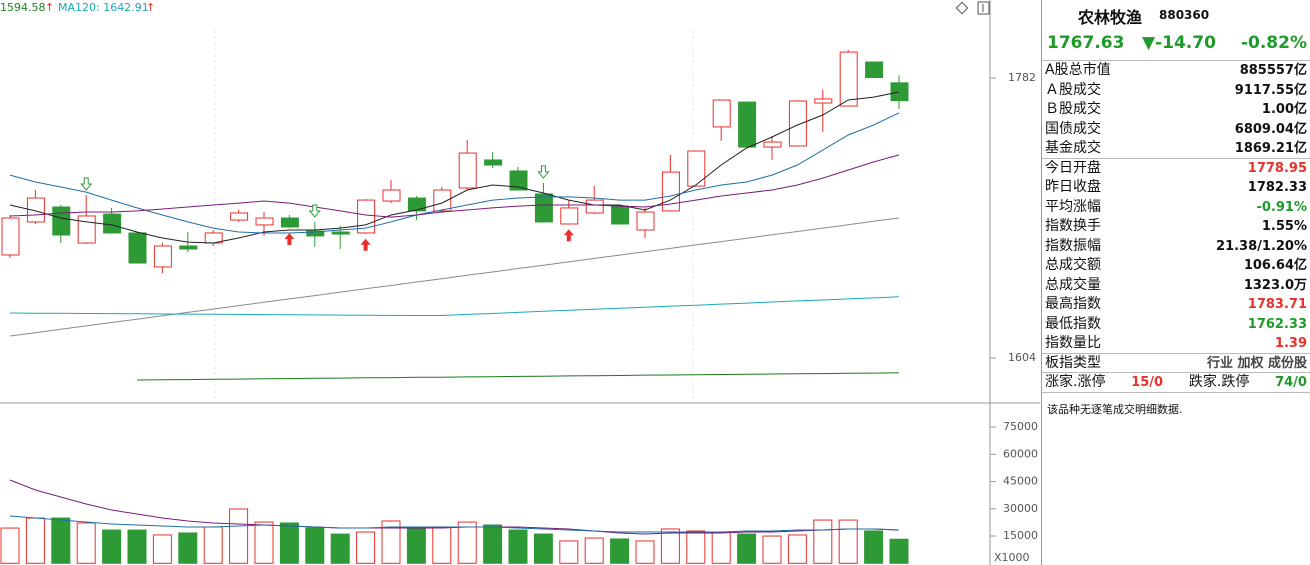 The width and height of the screenshot is (1310, 565). Describe the element at coordinates (1282, 207) in the screenshot. I see `value: -0.91%` at that location.